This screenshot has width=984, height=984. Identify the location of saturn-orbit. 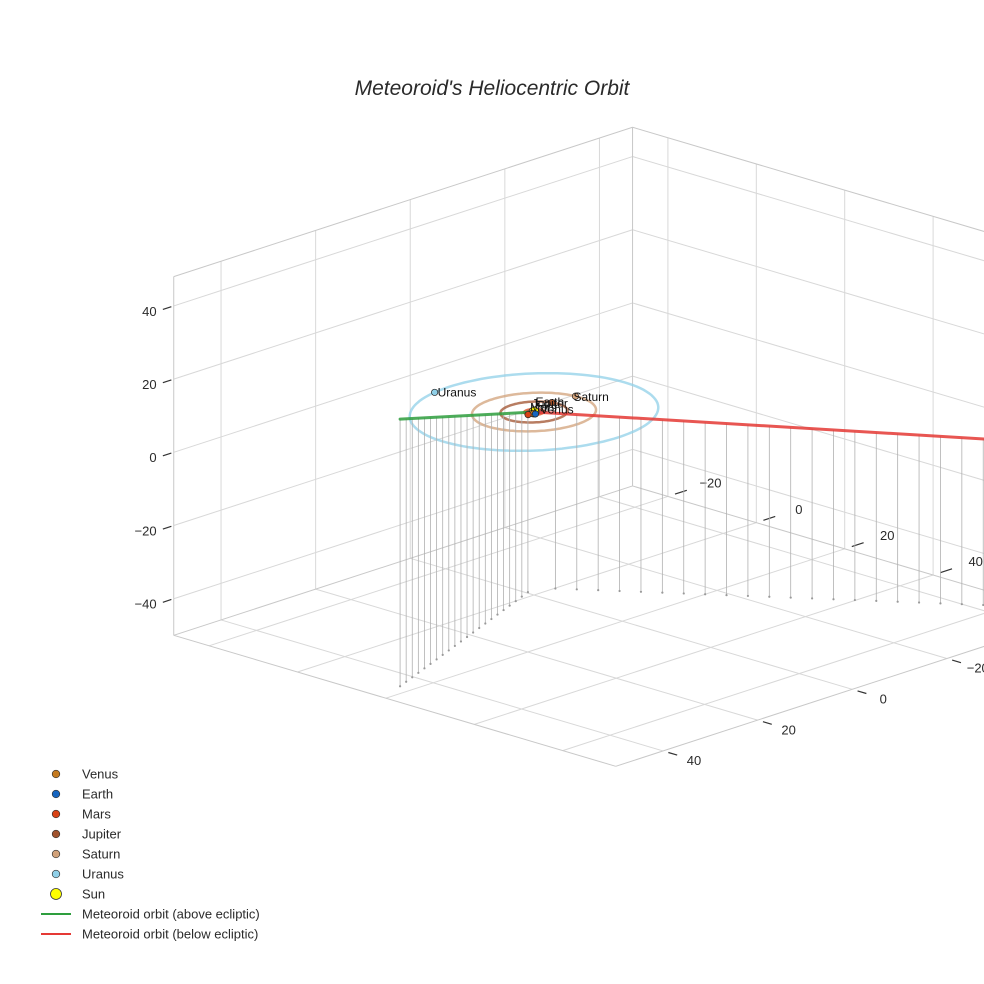
(534, 412).